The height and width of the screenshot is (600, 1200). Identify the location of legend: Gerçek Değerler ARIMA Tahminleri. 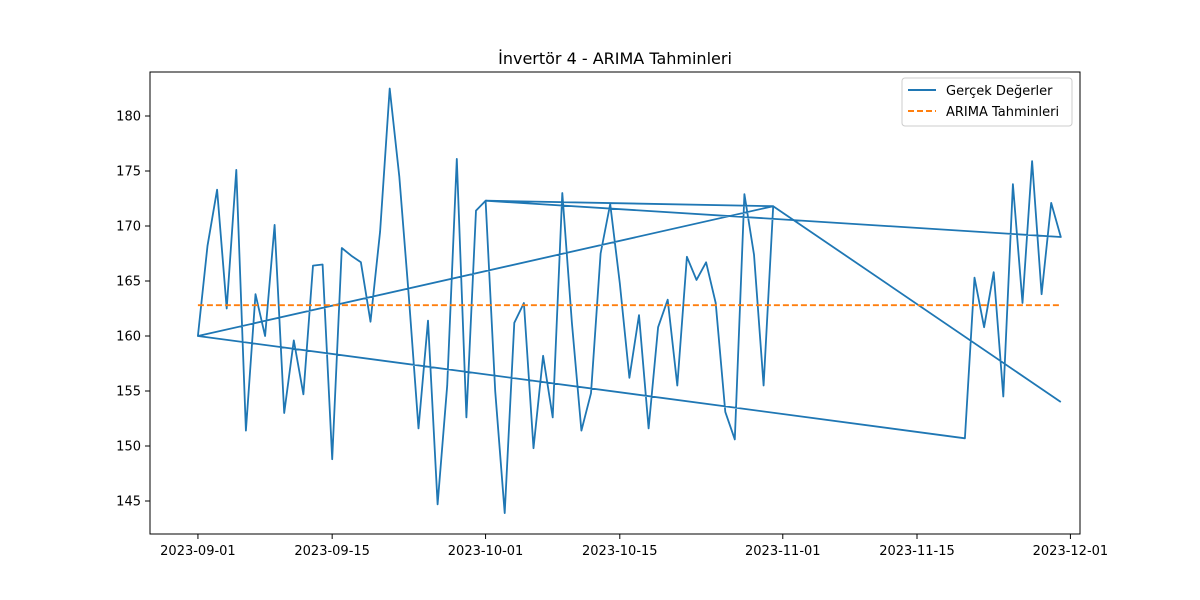
(987, 102).